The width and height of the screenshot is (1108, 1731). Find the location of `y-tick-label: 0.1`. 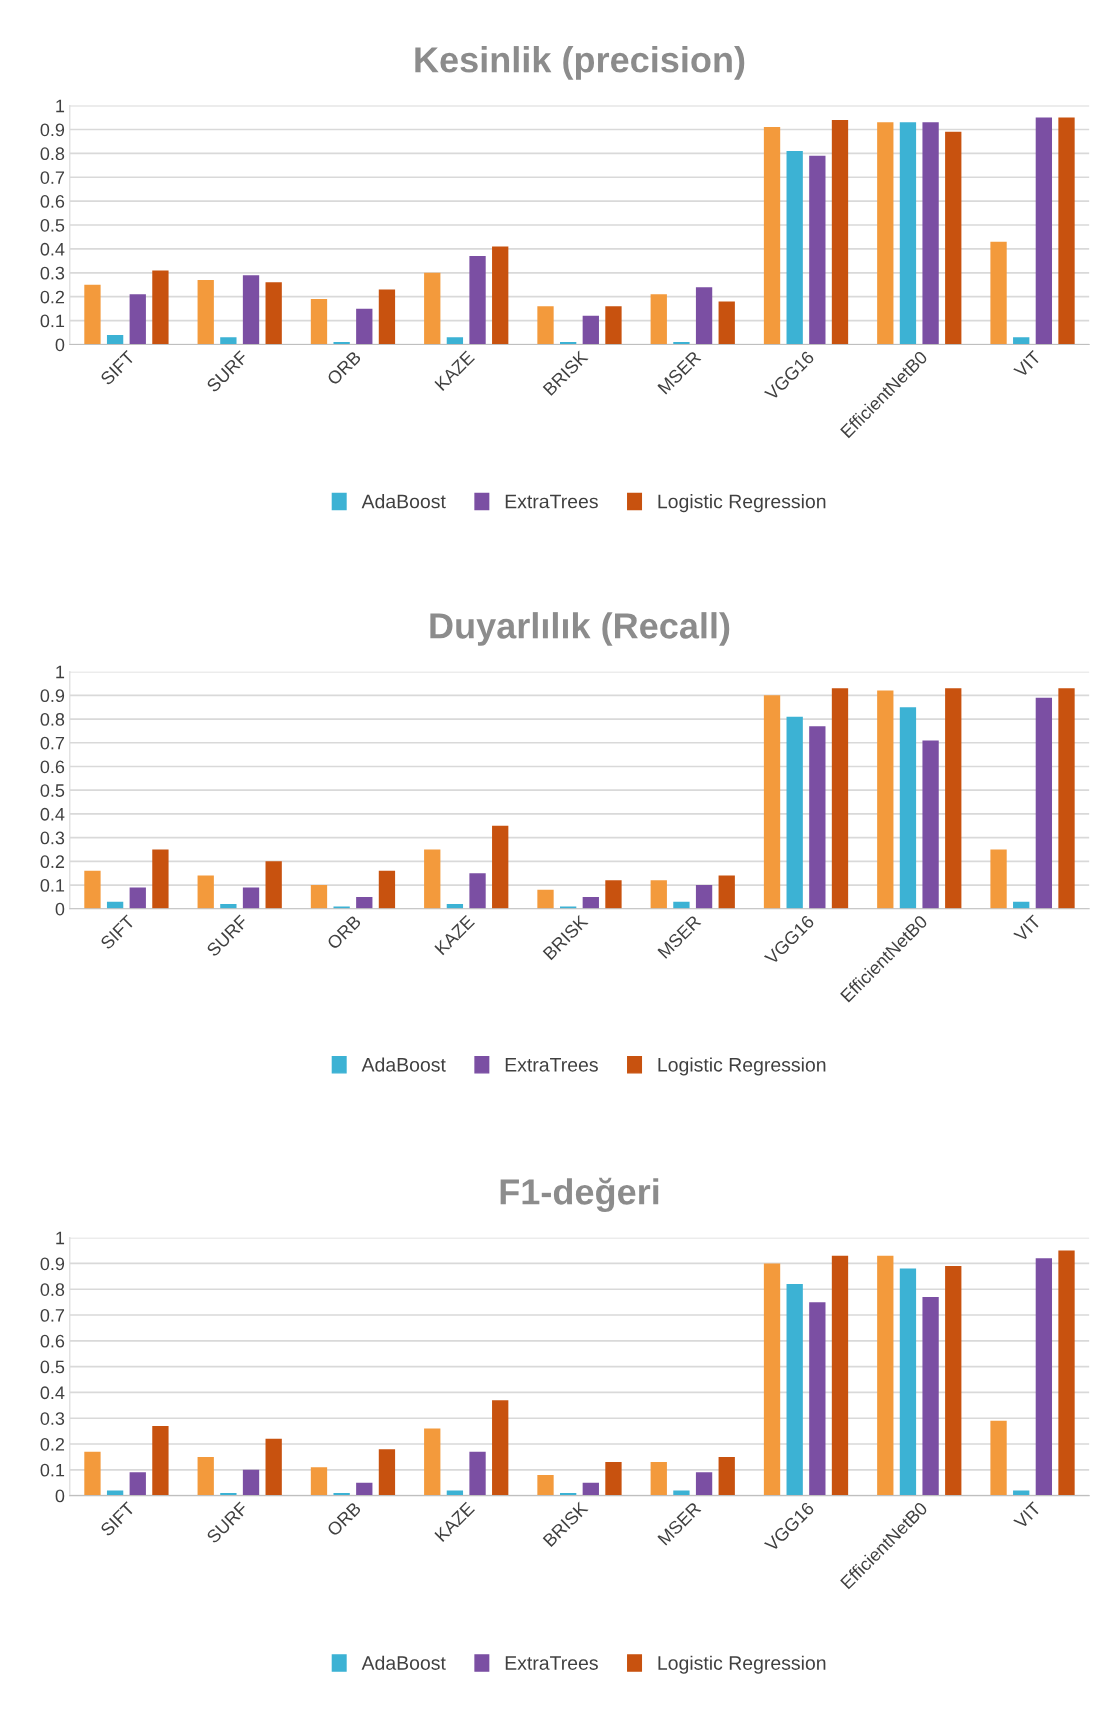

y-tick-label: 0.1 is located at coordinates (52, 321).